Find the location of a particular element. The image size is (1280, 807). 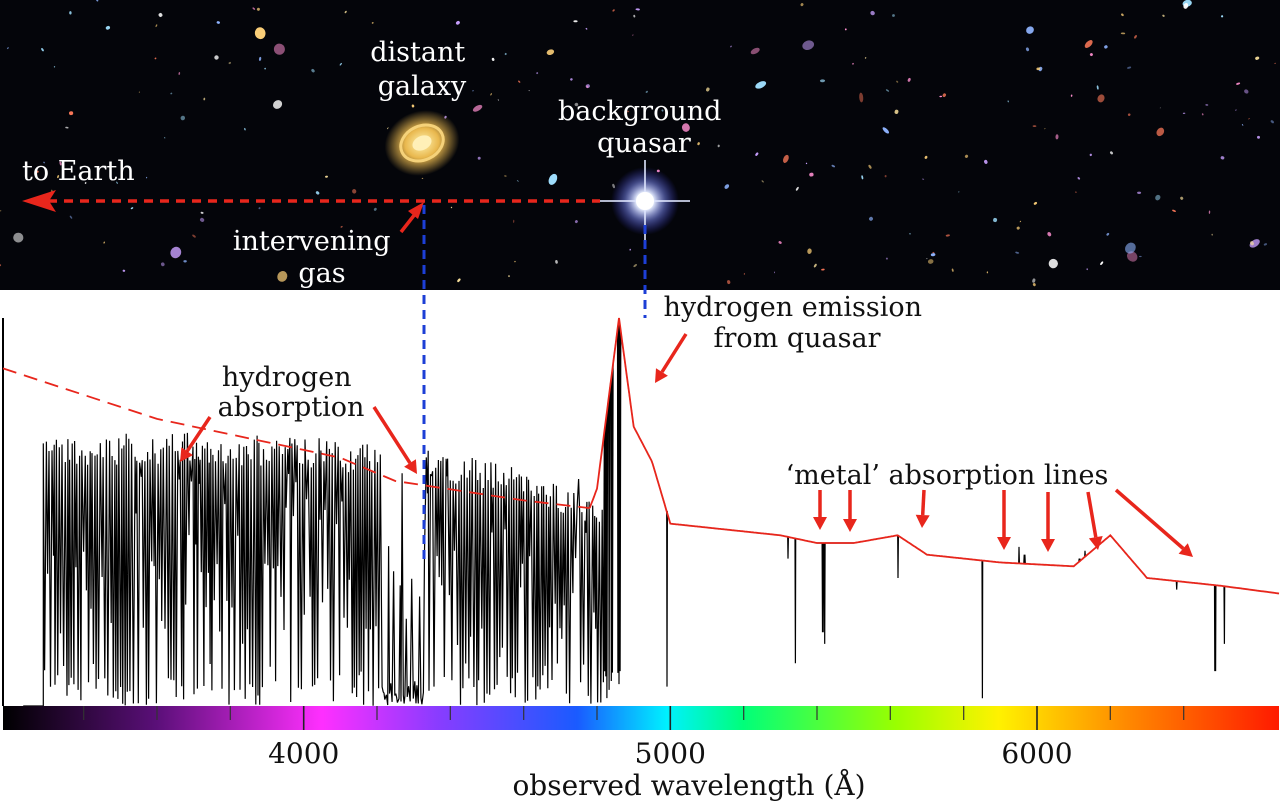

hydrogen-absorption-label: hydrogen absorption is located at coordinates (291, 392).